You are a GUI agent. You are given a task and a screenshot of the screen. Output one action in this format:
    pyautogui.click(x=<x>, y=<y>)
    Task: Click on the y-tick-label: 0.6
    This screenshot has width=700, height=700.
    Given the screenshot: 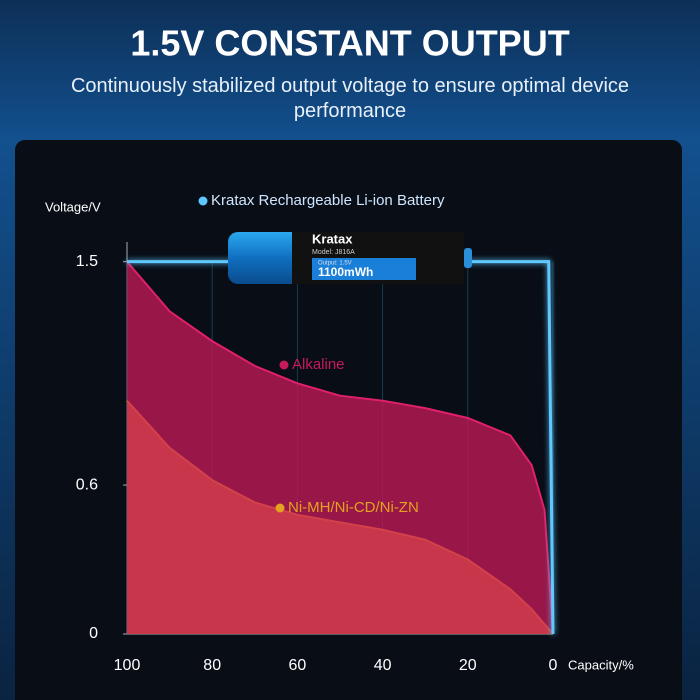 What is the action you would take?
    pyautogui.click(x=87, y=484)
    